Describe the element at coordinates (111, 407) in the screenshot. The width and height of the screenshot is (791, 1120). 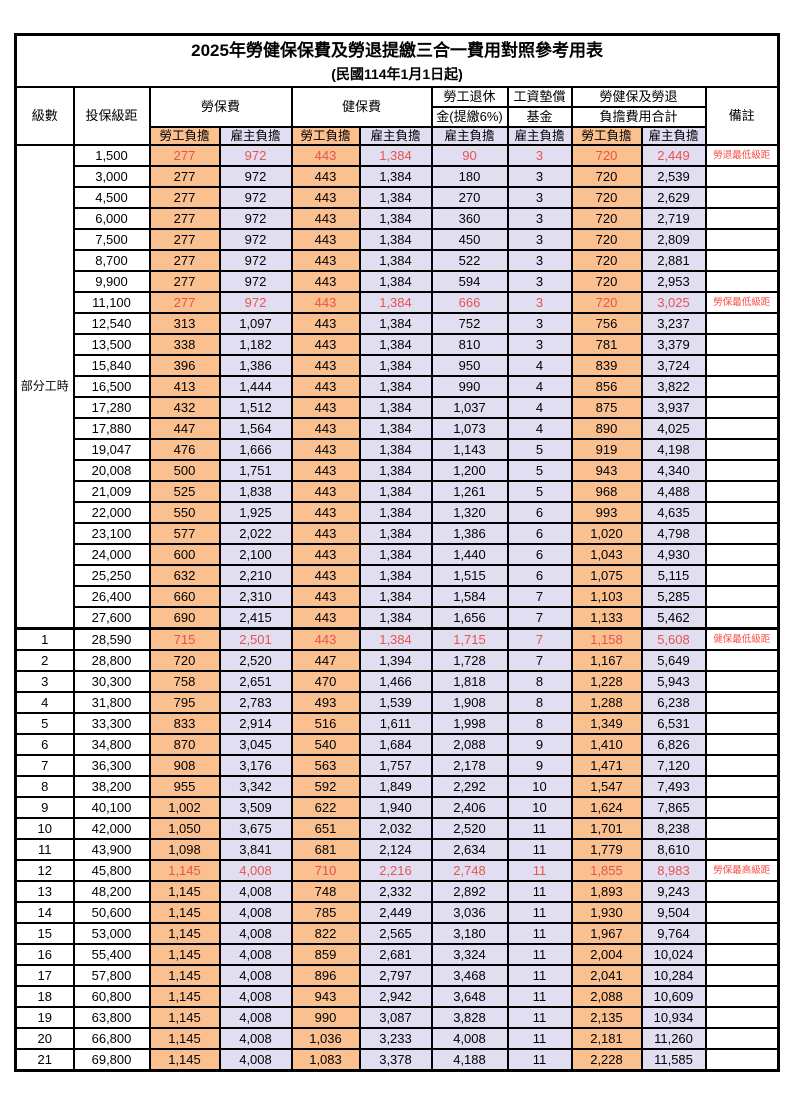
I see `bracket-cell: 17,280` at that location.